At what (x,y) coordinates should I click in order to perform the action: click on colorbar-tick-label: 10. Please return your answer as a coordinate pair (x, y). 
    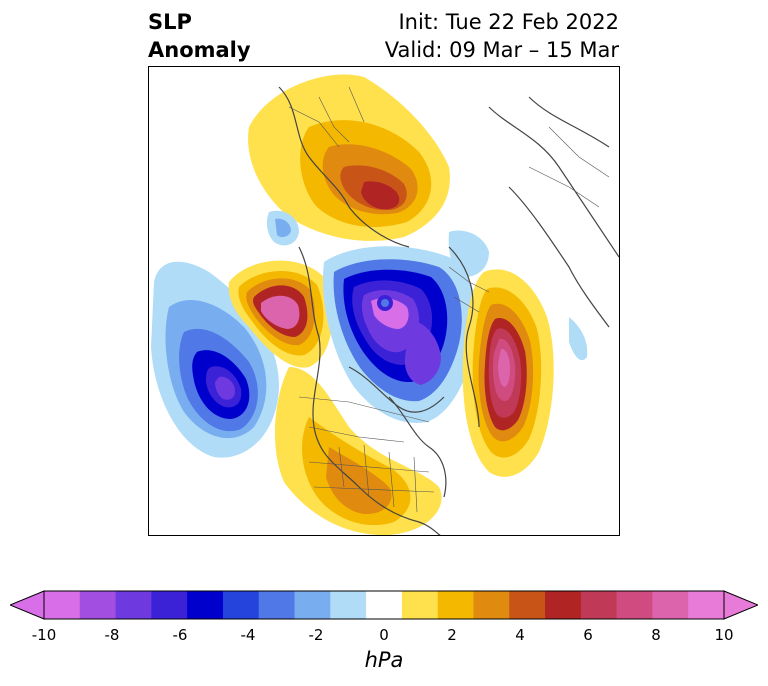
    Looking at the image, I should click on (724, 635).